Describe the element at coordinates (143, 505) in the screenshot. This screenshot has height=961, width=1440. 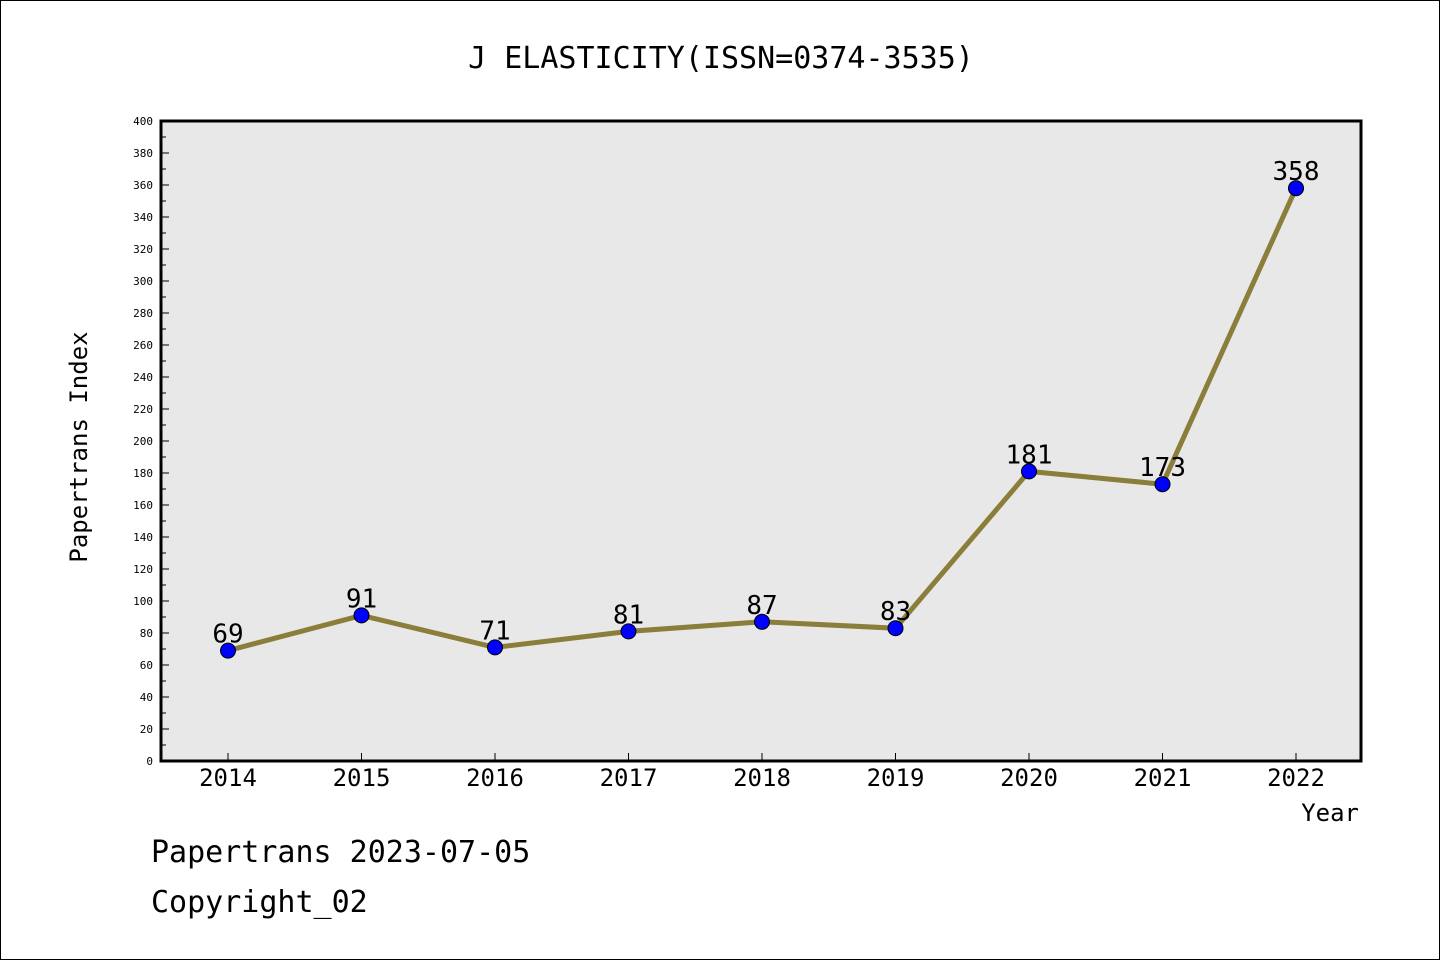
I see `y-tick-label: 160` at that location.